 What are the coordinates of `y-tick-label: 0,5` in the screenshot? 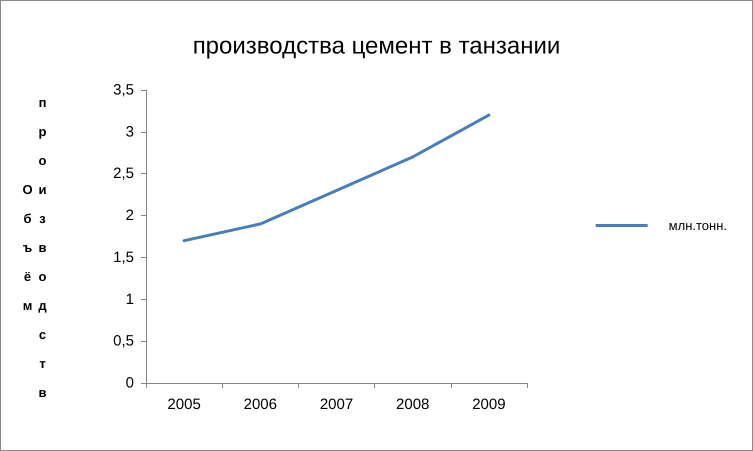 It's located at (123, 341).